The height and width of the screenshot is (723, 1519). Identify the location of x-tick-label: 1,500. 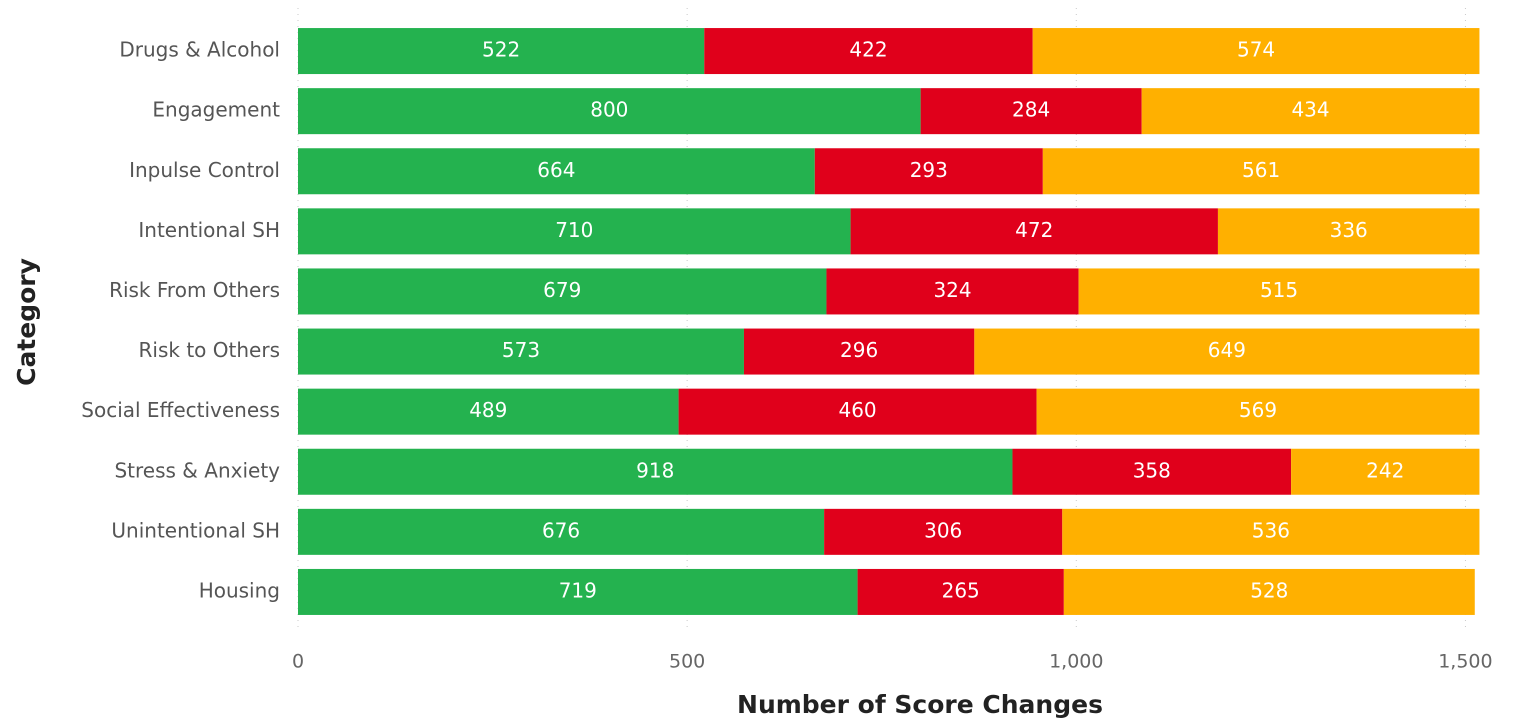
(1465, 662).